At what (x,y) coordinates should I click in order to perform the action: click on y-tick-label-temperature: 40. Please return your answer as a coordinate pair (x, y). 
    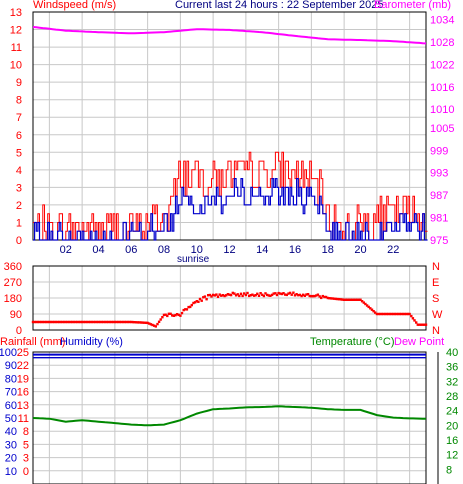
    Looking at the image, I should click on (452, 353).